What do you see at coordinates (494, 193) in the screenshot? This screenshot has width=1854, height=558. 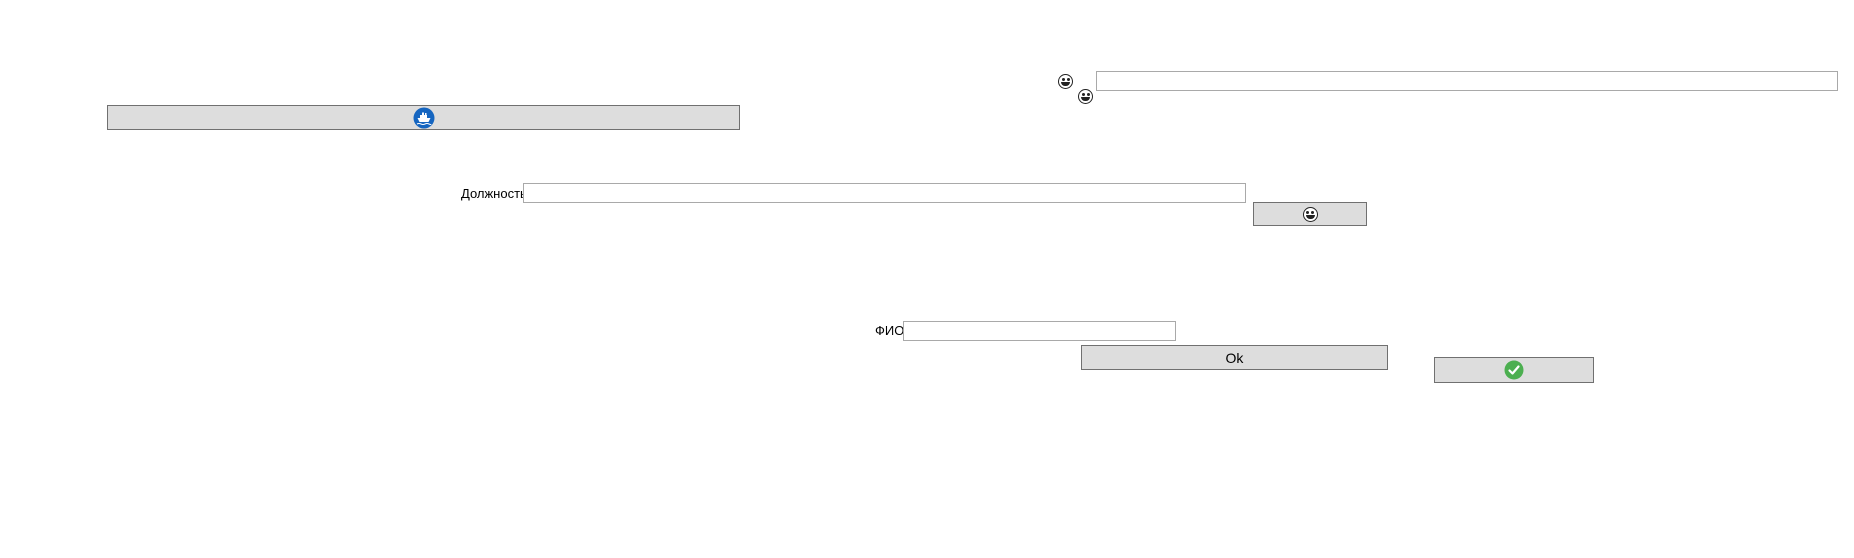 I see `position-label: Должность` at bounding box center [494, 193].